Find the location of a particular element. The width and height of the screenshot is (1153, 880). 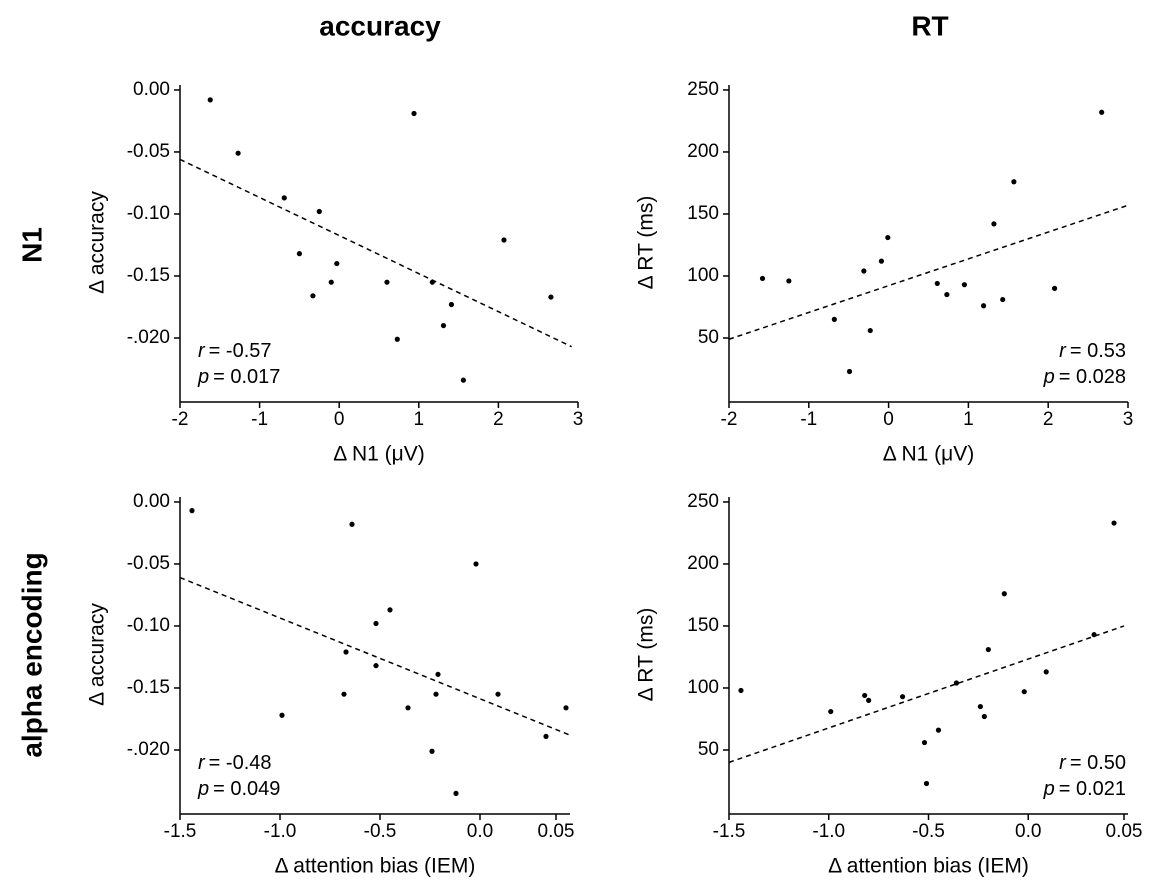

stat-value: = 0.049 is located at coordinates (246, 789).